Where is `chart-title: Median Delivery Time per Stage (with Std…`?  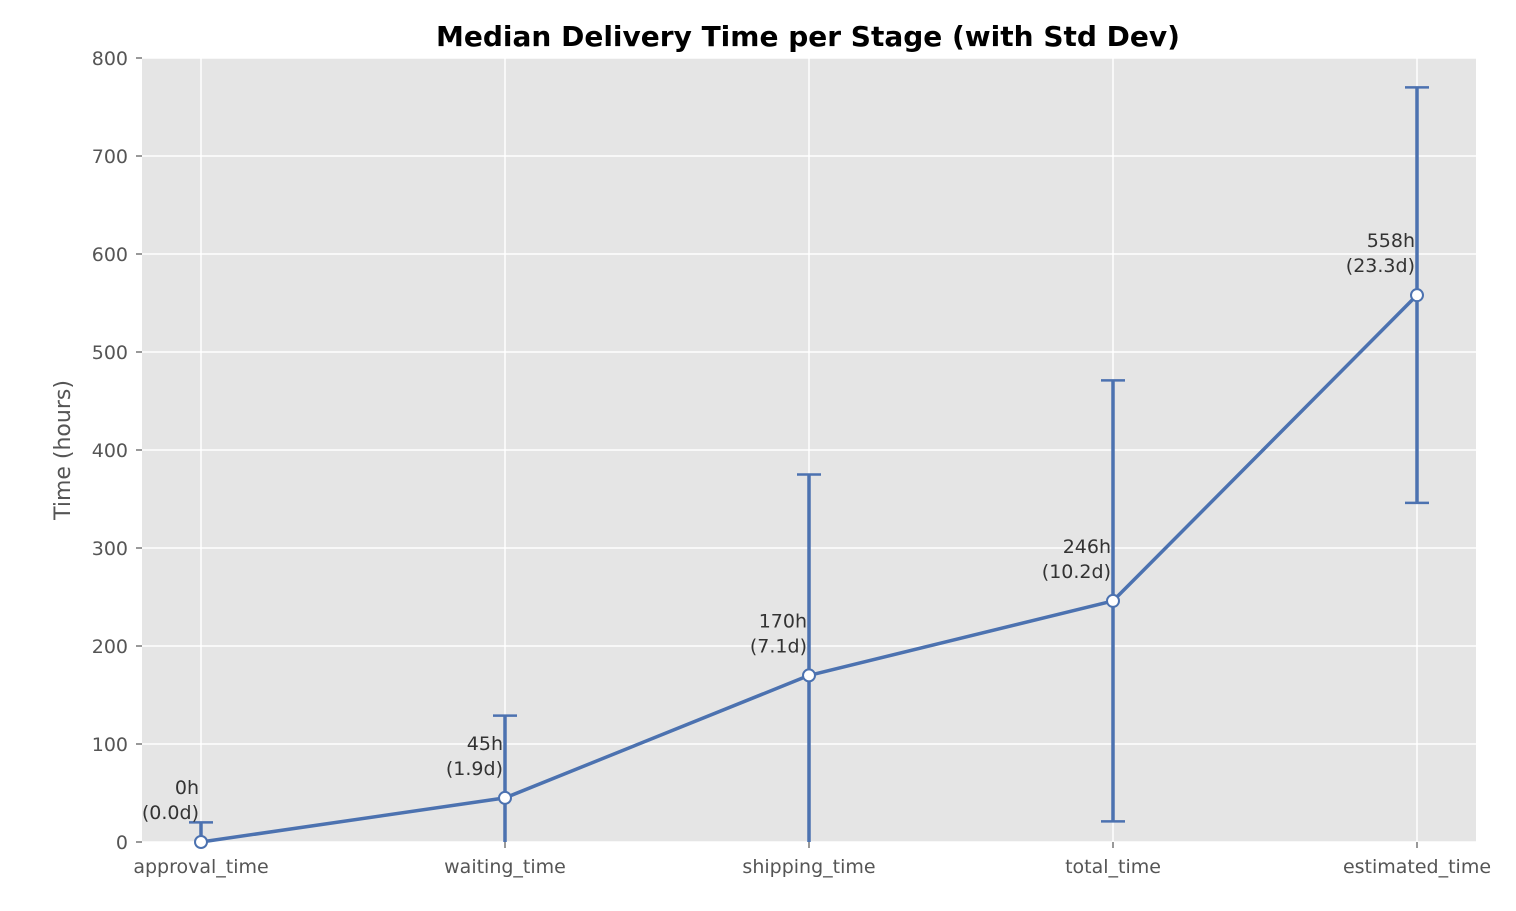 chart-title: Median Delivery Time per Stage (with Std… is located at coordinates (808, 36).